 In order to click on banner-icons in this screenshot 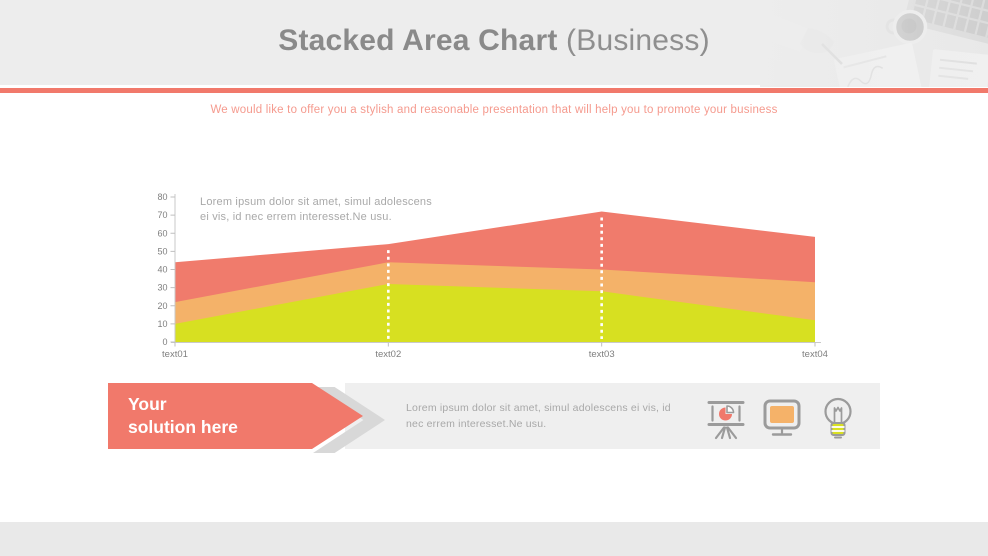, I will do `click(782, 418)`.